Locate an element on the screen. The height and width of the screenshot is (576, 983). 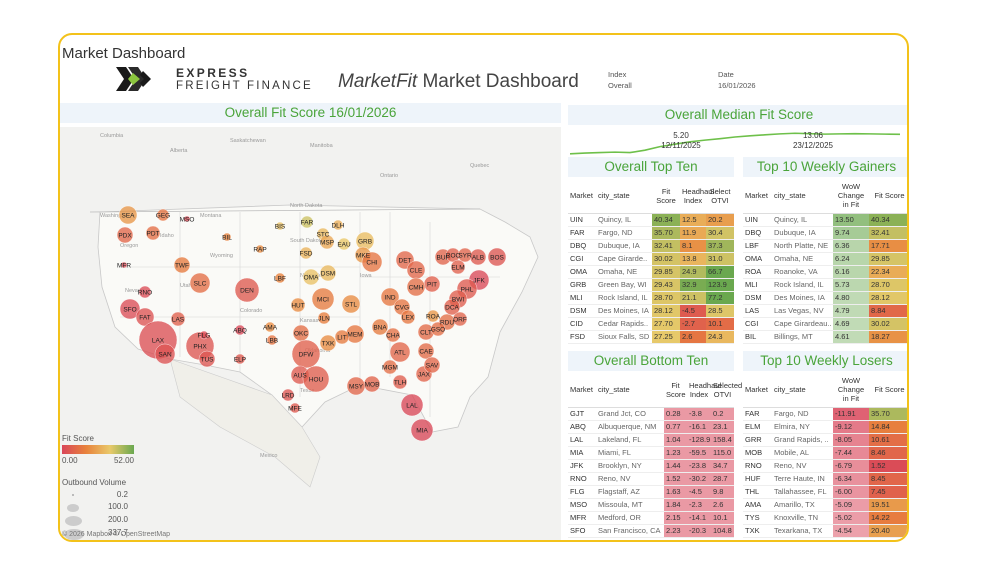
table-row: MSO Missoula, MT 1.84 -2.3 2.6 is located at coordinates (651, 505).